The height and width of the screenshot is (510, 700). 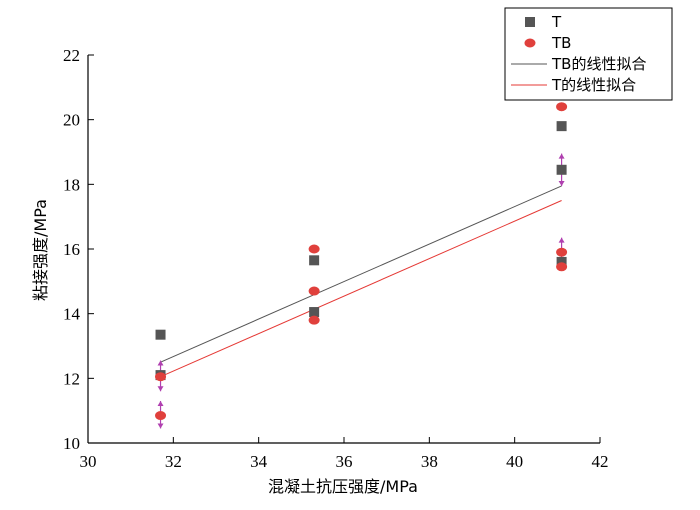 I want to click on y-tick-label: 18, so click(x=71, y=184).